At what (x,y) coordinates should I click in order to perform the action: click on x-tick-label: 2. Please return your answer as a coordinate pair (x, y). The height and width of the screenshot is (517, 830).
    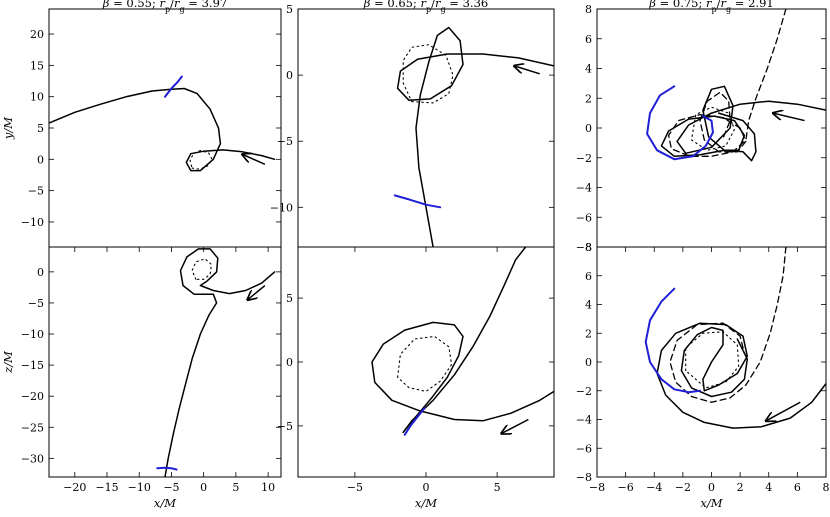
    Looking at the image, I should click on (740, 487).